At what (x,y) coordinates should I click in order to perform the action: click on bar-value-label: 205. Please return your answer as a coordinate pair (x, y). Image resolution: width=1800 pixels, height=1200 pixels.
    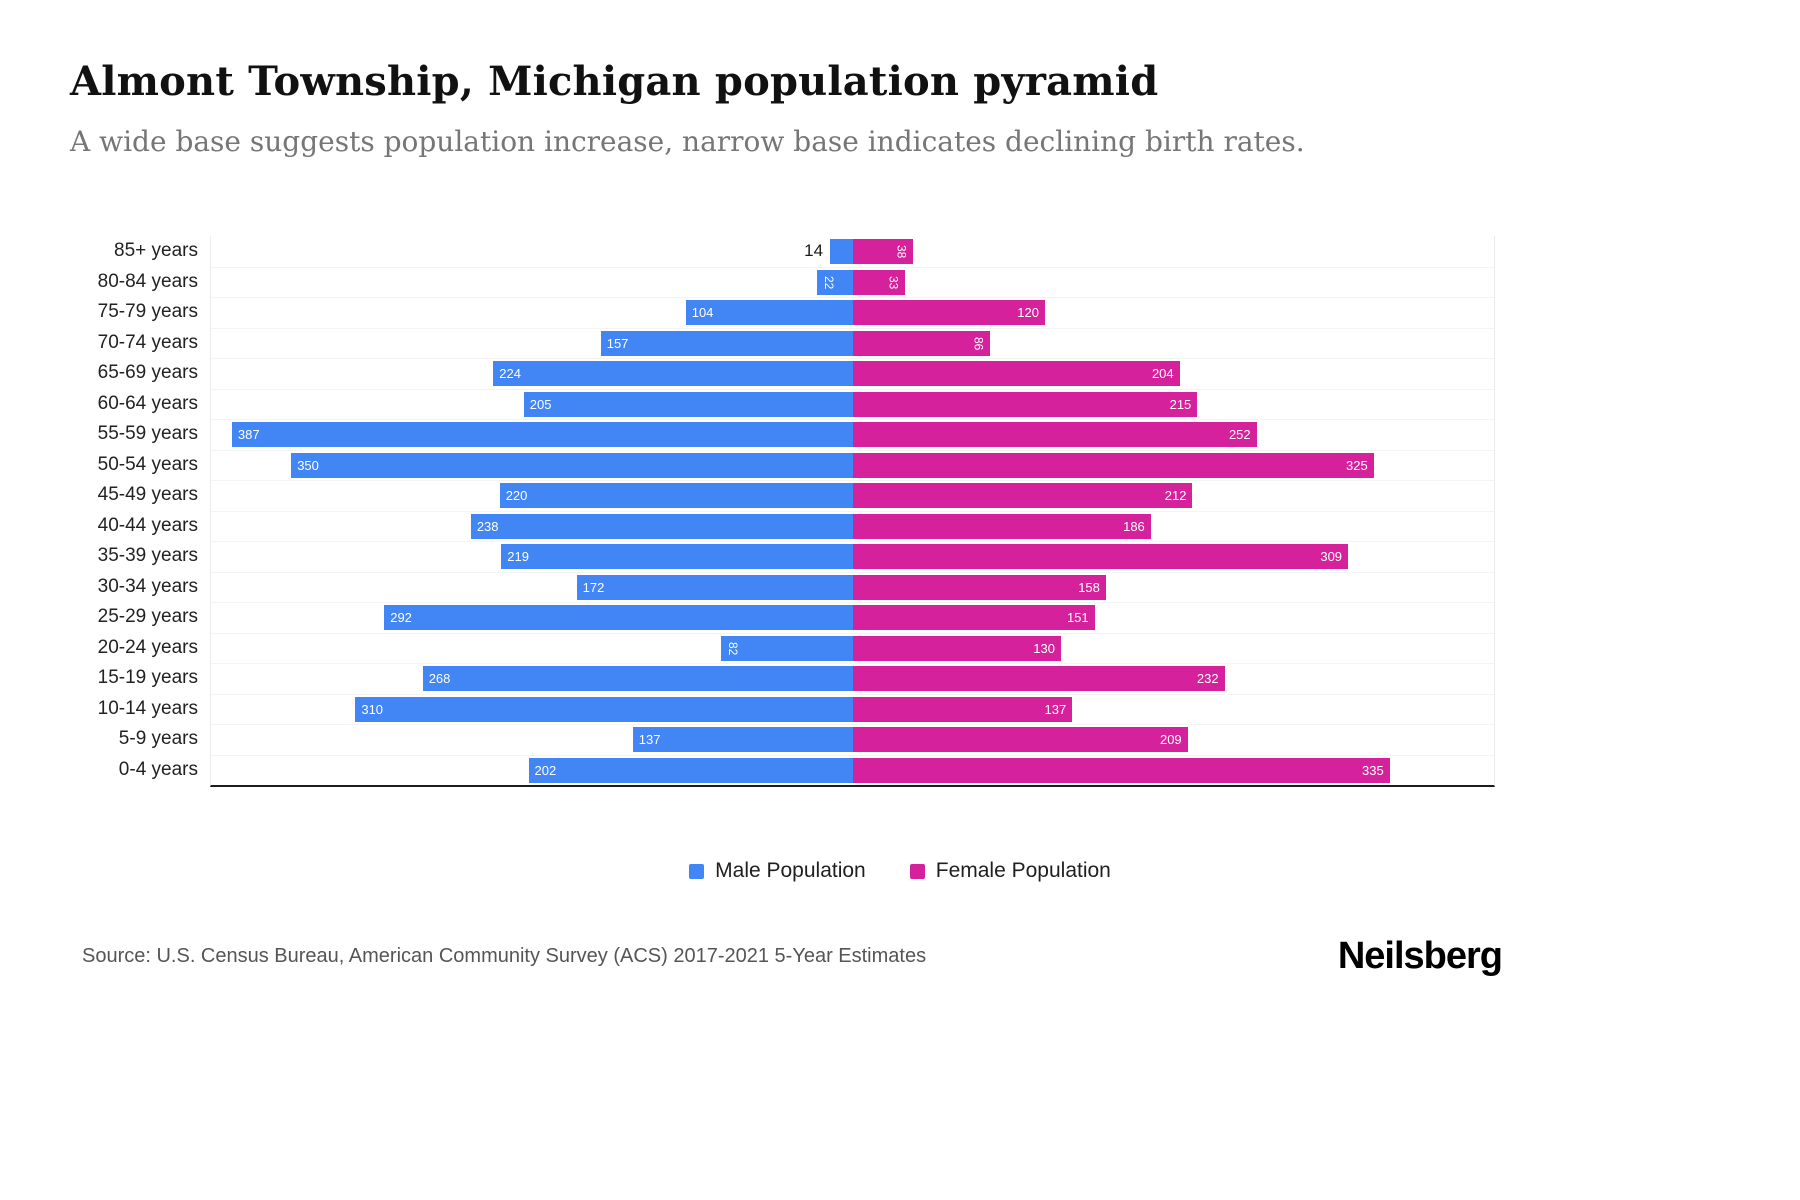
    Looking at the image, I should click on (540, 404).